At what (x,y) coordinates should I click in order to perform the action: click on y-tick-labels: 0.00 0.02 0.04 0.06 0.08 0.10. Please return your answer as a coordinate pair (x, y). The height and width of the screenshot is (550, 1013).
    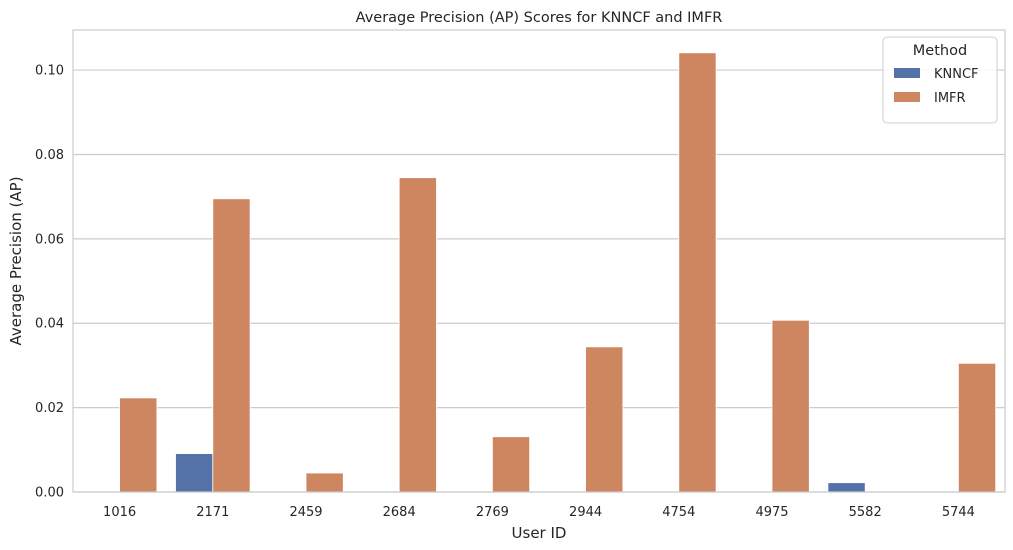
    Looking at the image, I should click on (49, 282).